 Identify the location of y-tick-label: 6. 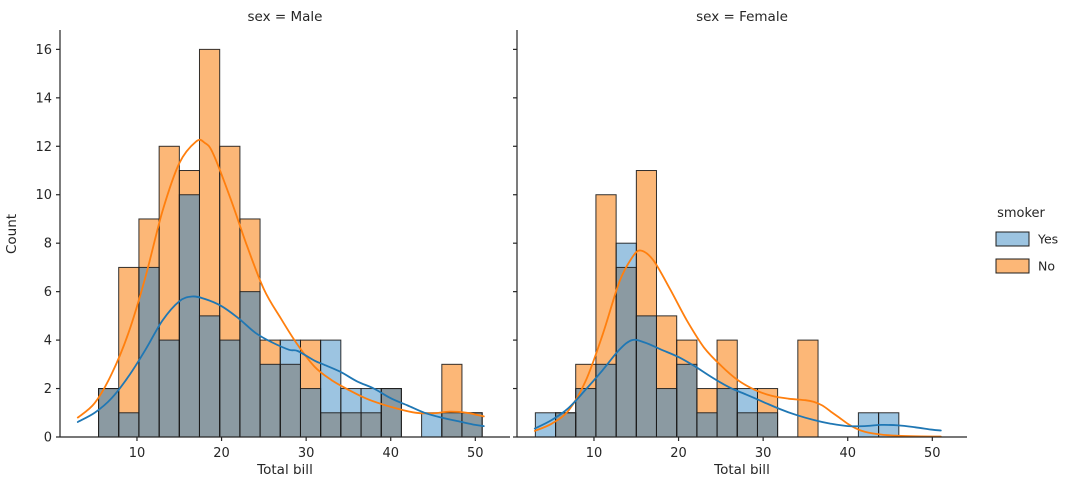
(48, 292).